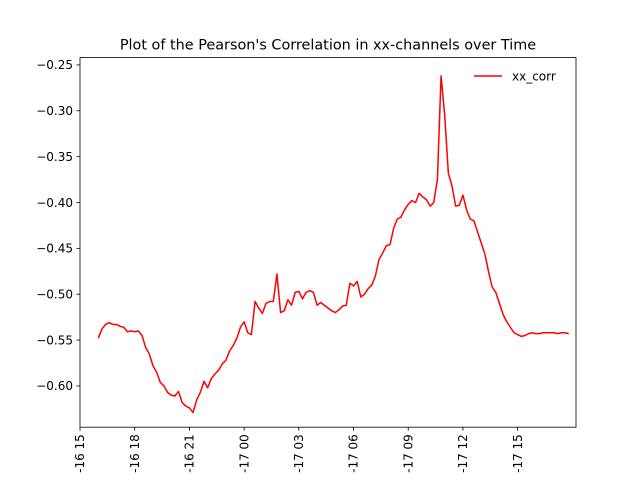 This screenshot has width=640, height=480. Describe the element at coordinates (54, 249) in the screenshot. I see `y-tick-label: −0.45` at that location.